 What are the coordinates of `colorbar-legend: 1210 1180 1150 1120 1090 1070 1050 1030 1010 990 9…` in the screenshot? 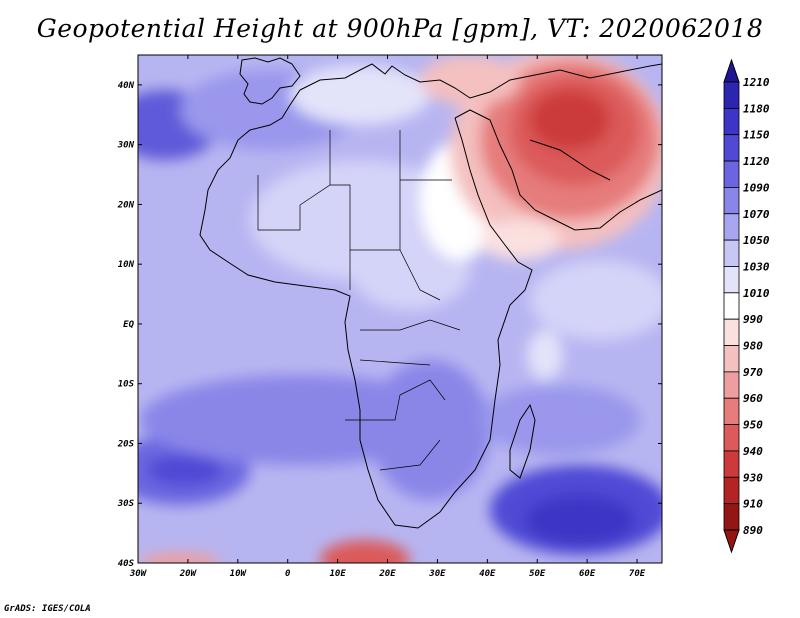 It's located at (746, 306).